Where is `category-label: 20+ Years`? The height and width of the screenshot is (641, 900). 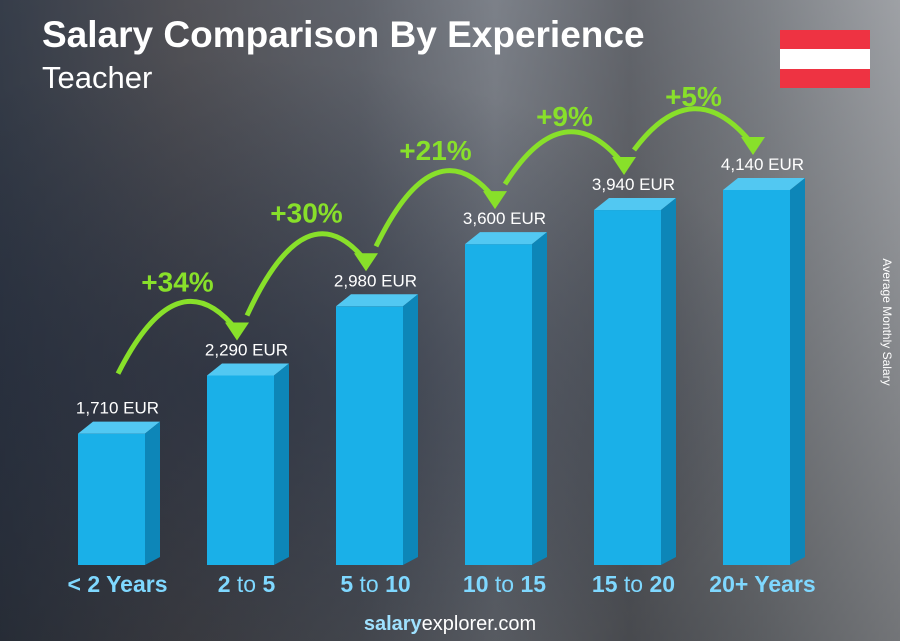 category-label: 20+ Years is located at coordinates (762, 584).